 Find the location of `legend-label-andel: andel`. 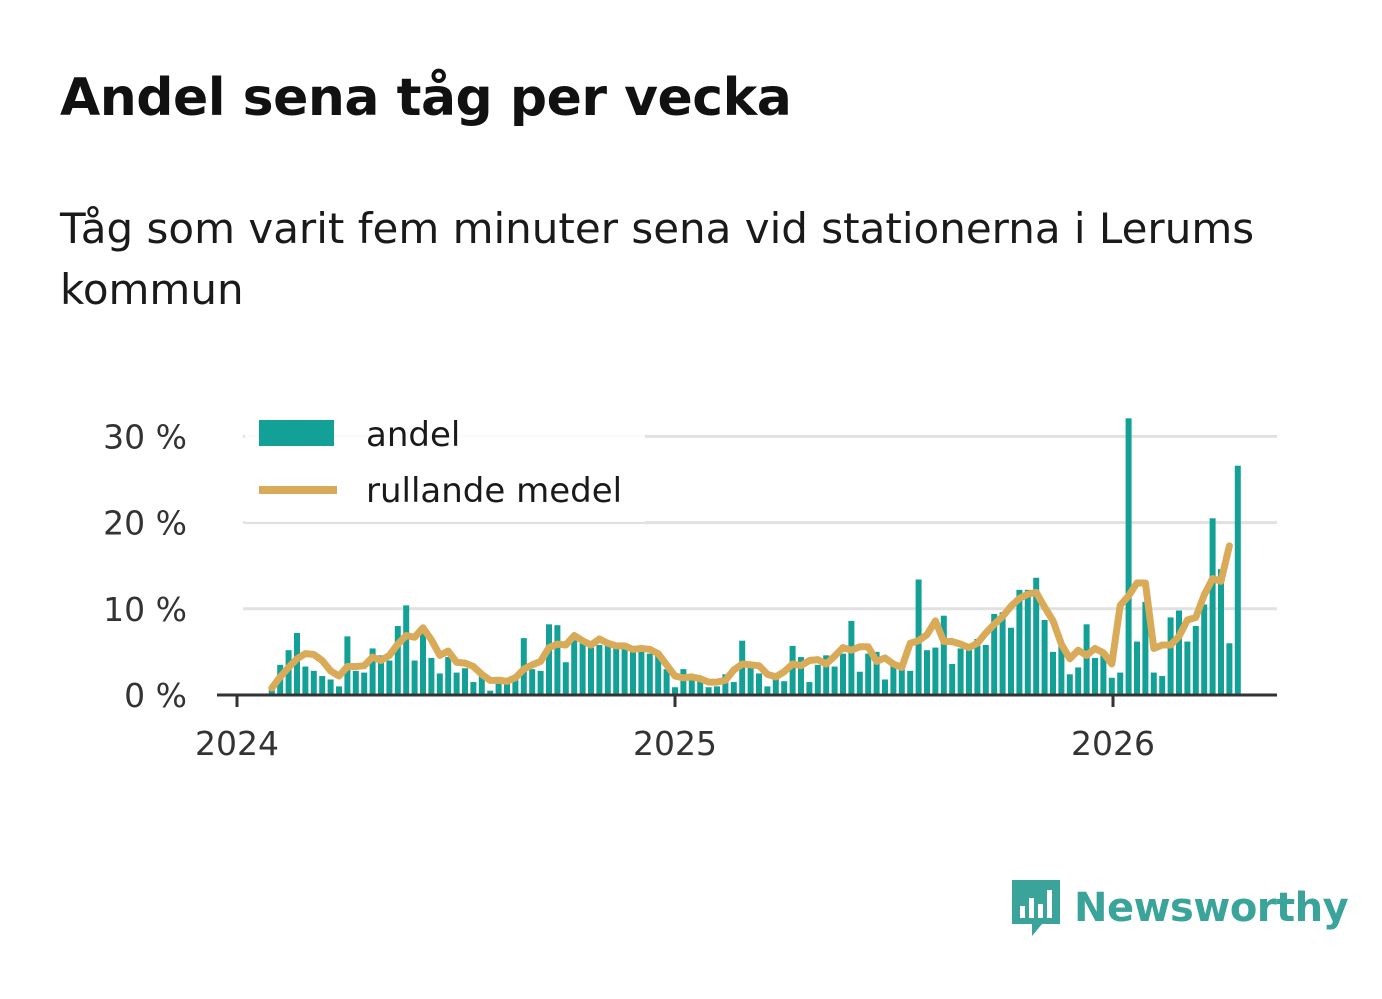

legend-label-andel: andel is located at coordinates (413, 435).